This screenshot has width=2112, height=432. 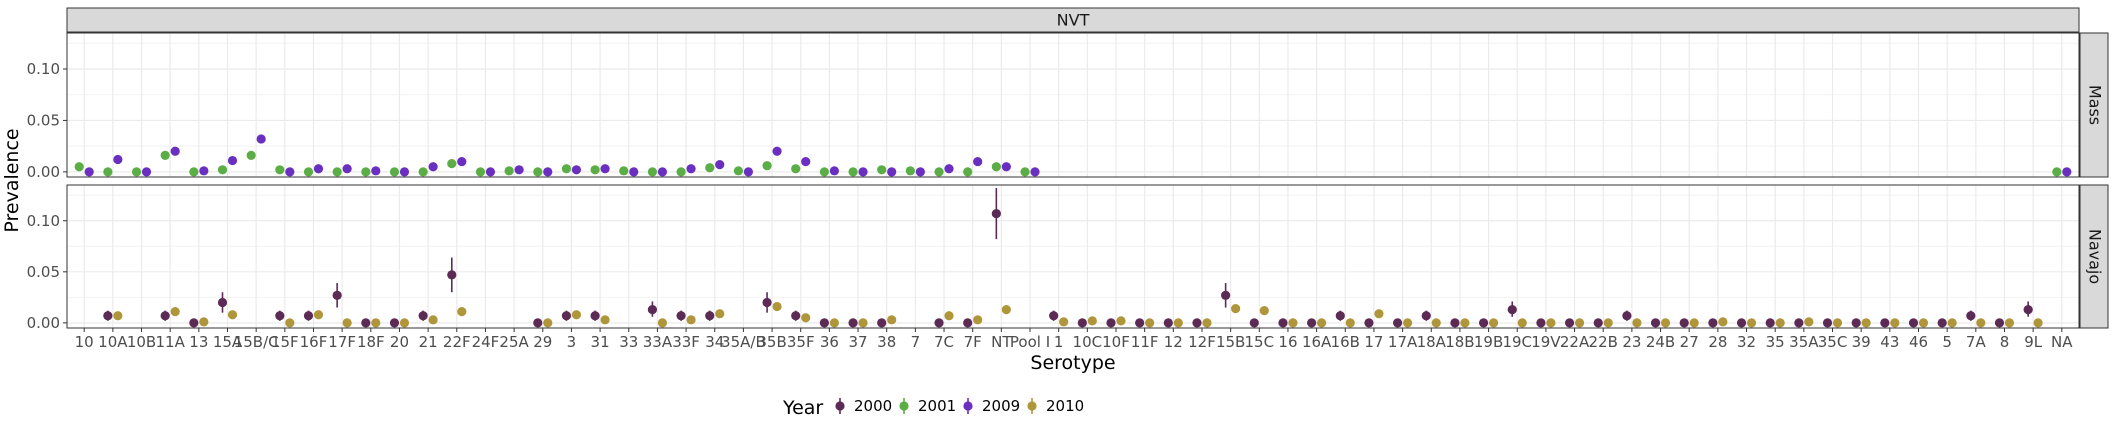 What do you see at coordinates (886, 342) in the screenshot?
I see `x-tick-label: 38` at bounding box center [886, 342].